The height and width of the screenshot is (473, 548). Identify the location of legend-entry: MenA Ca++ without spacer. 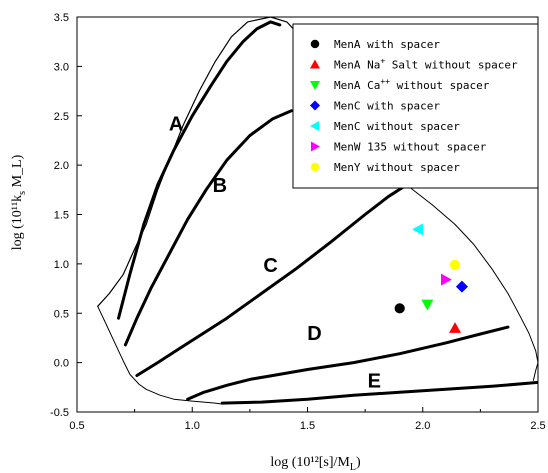
(412, 84).